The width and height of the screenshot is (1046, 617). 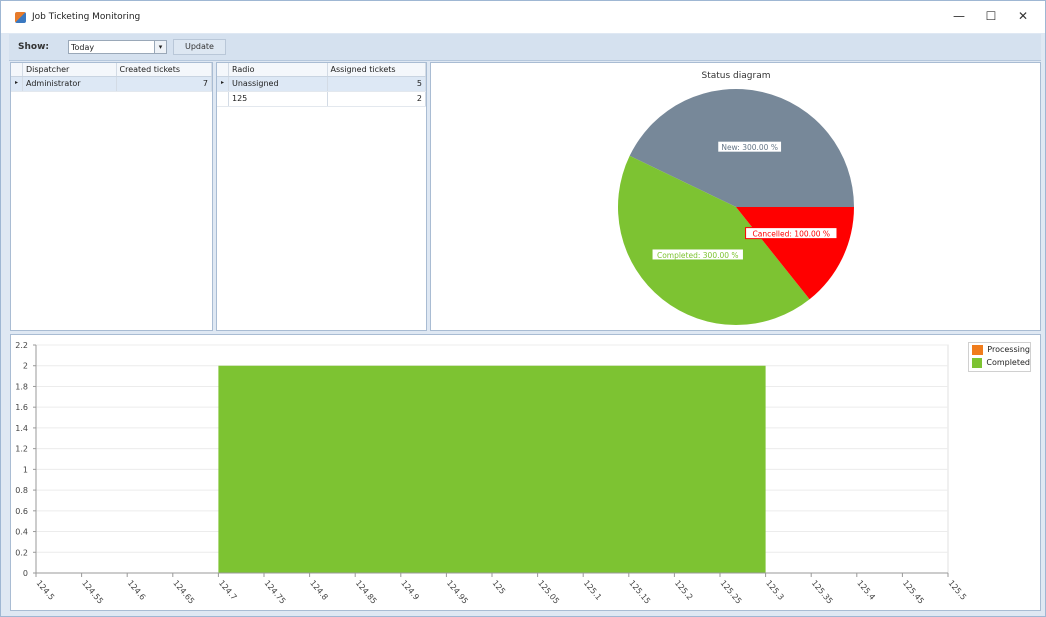 I want to click on maximize-button: ☐, so click(x=991, y=16).